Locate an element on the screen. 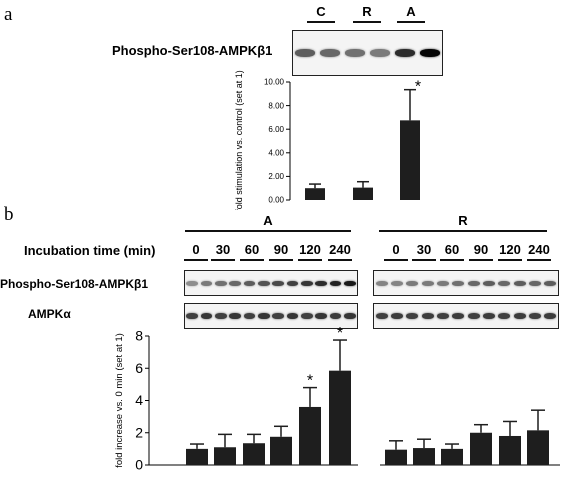  y-tick-label: 8.00 is located at coordinates (276, 105).